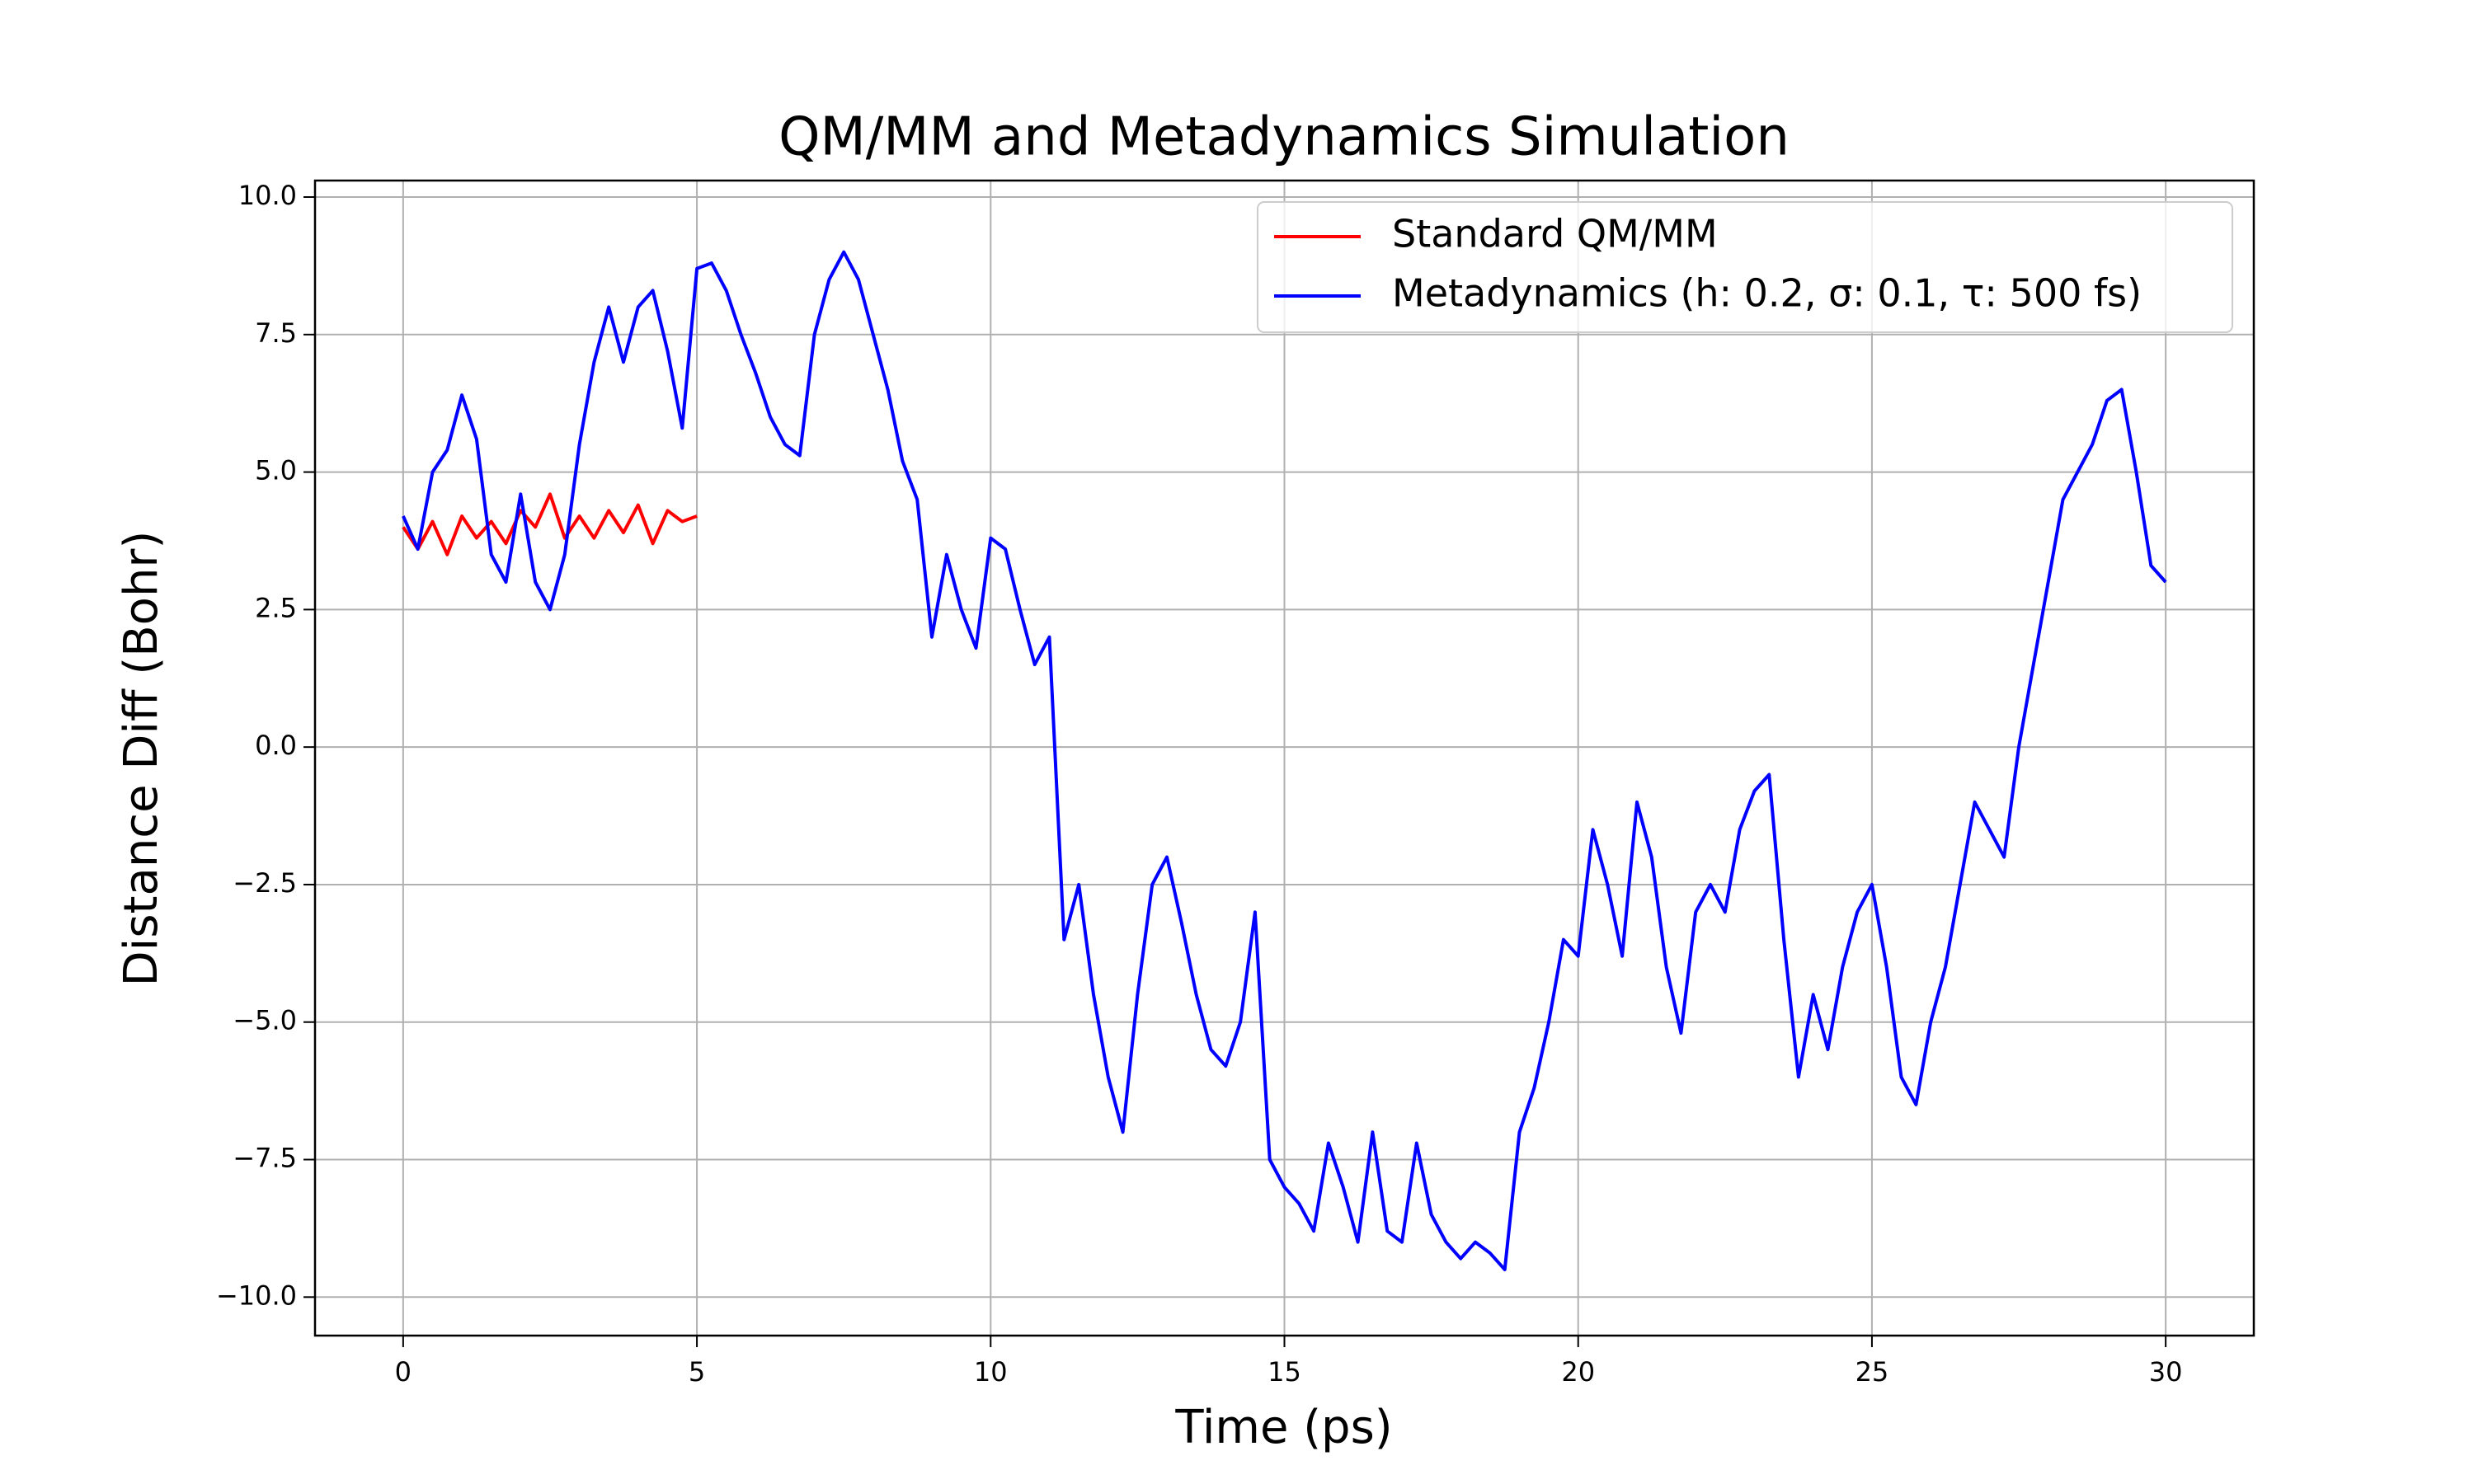 This screenshot has height=1484, width=2474. I want to click on x-tick-label: 0, so click(403, 1372).